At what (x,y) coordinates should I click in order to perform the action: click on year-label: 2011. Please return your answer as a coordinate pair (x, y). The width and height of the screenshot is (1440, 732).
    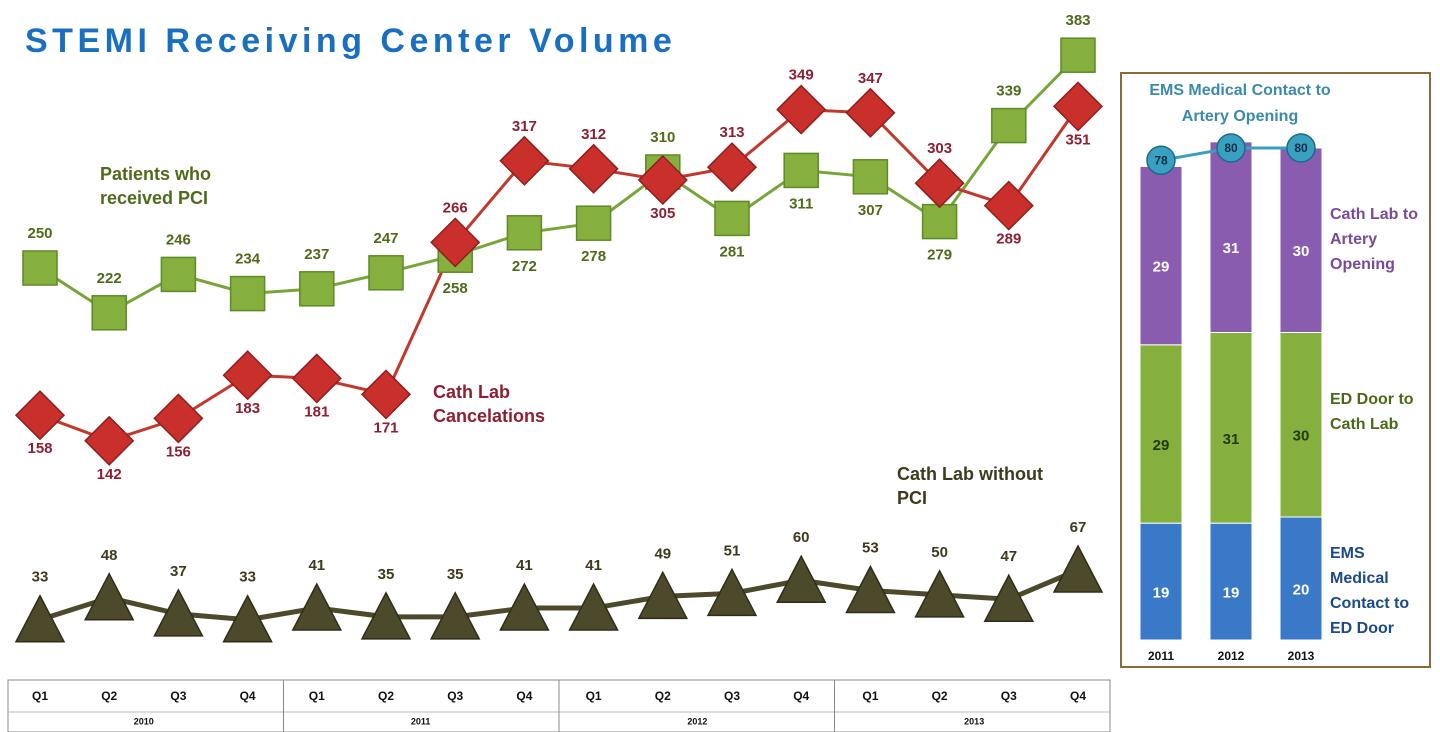
    Looking at the image, I should click on (421, 721).